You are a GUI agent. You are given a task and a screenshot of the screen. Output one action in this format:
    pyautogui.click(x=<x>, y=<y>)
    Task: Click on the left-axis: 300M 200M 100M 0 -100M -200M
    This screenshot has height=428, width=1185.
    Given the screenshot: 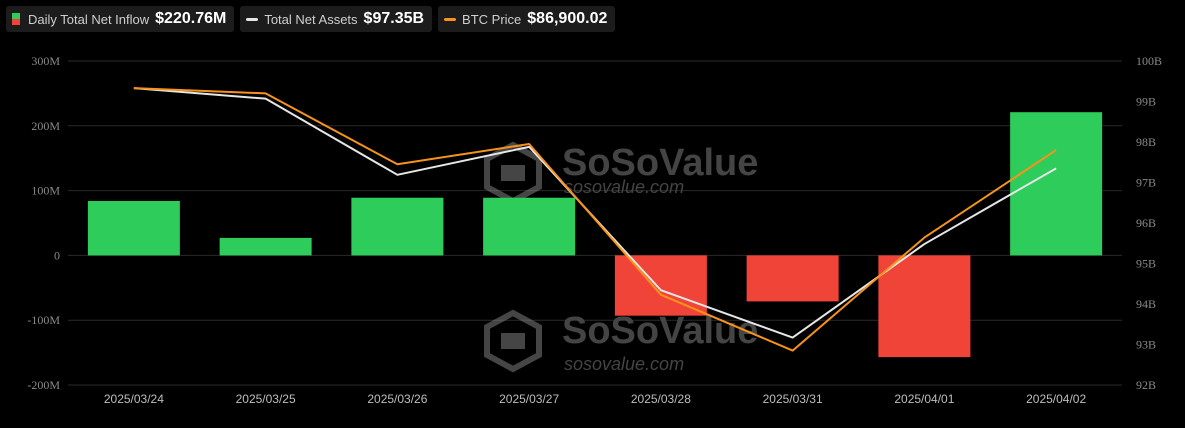 What is the action you would take?
    pyautogui.click(x=43, y=223)
    